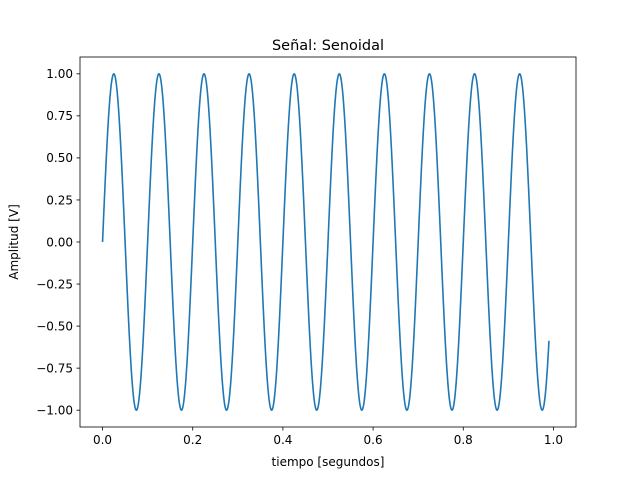 The image size is (640, 478). Describe the element at coordinates (59, 74) in the screenshot. I see `y-tick-label: 1.00` at that location.